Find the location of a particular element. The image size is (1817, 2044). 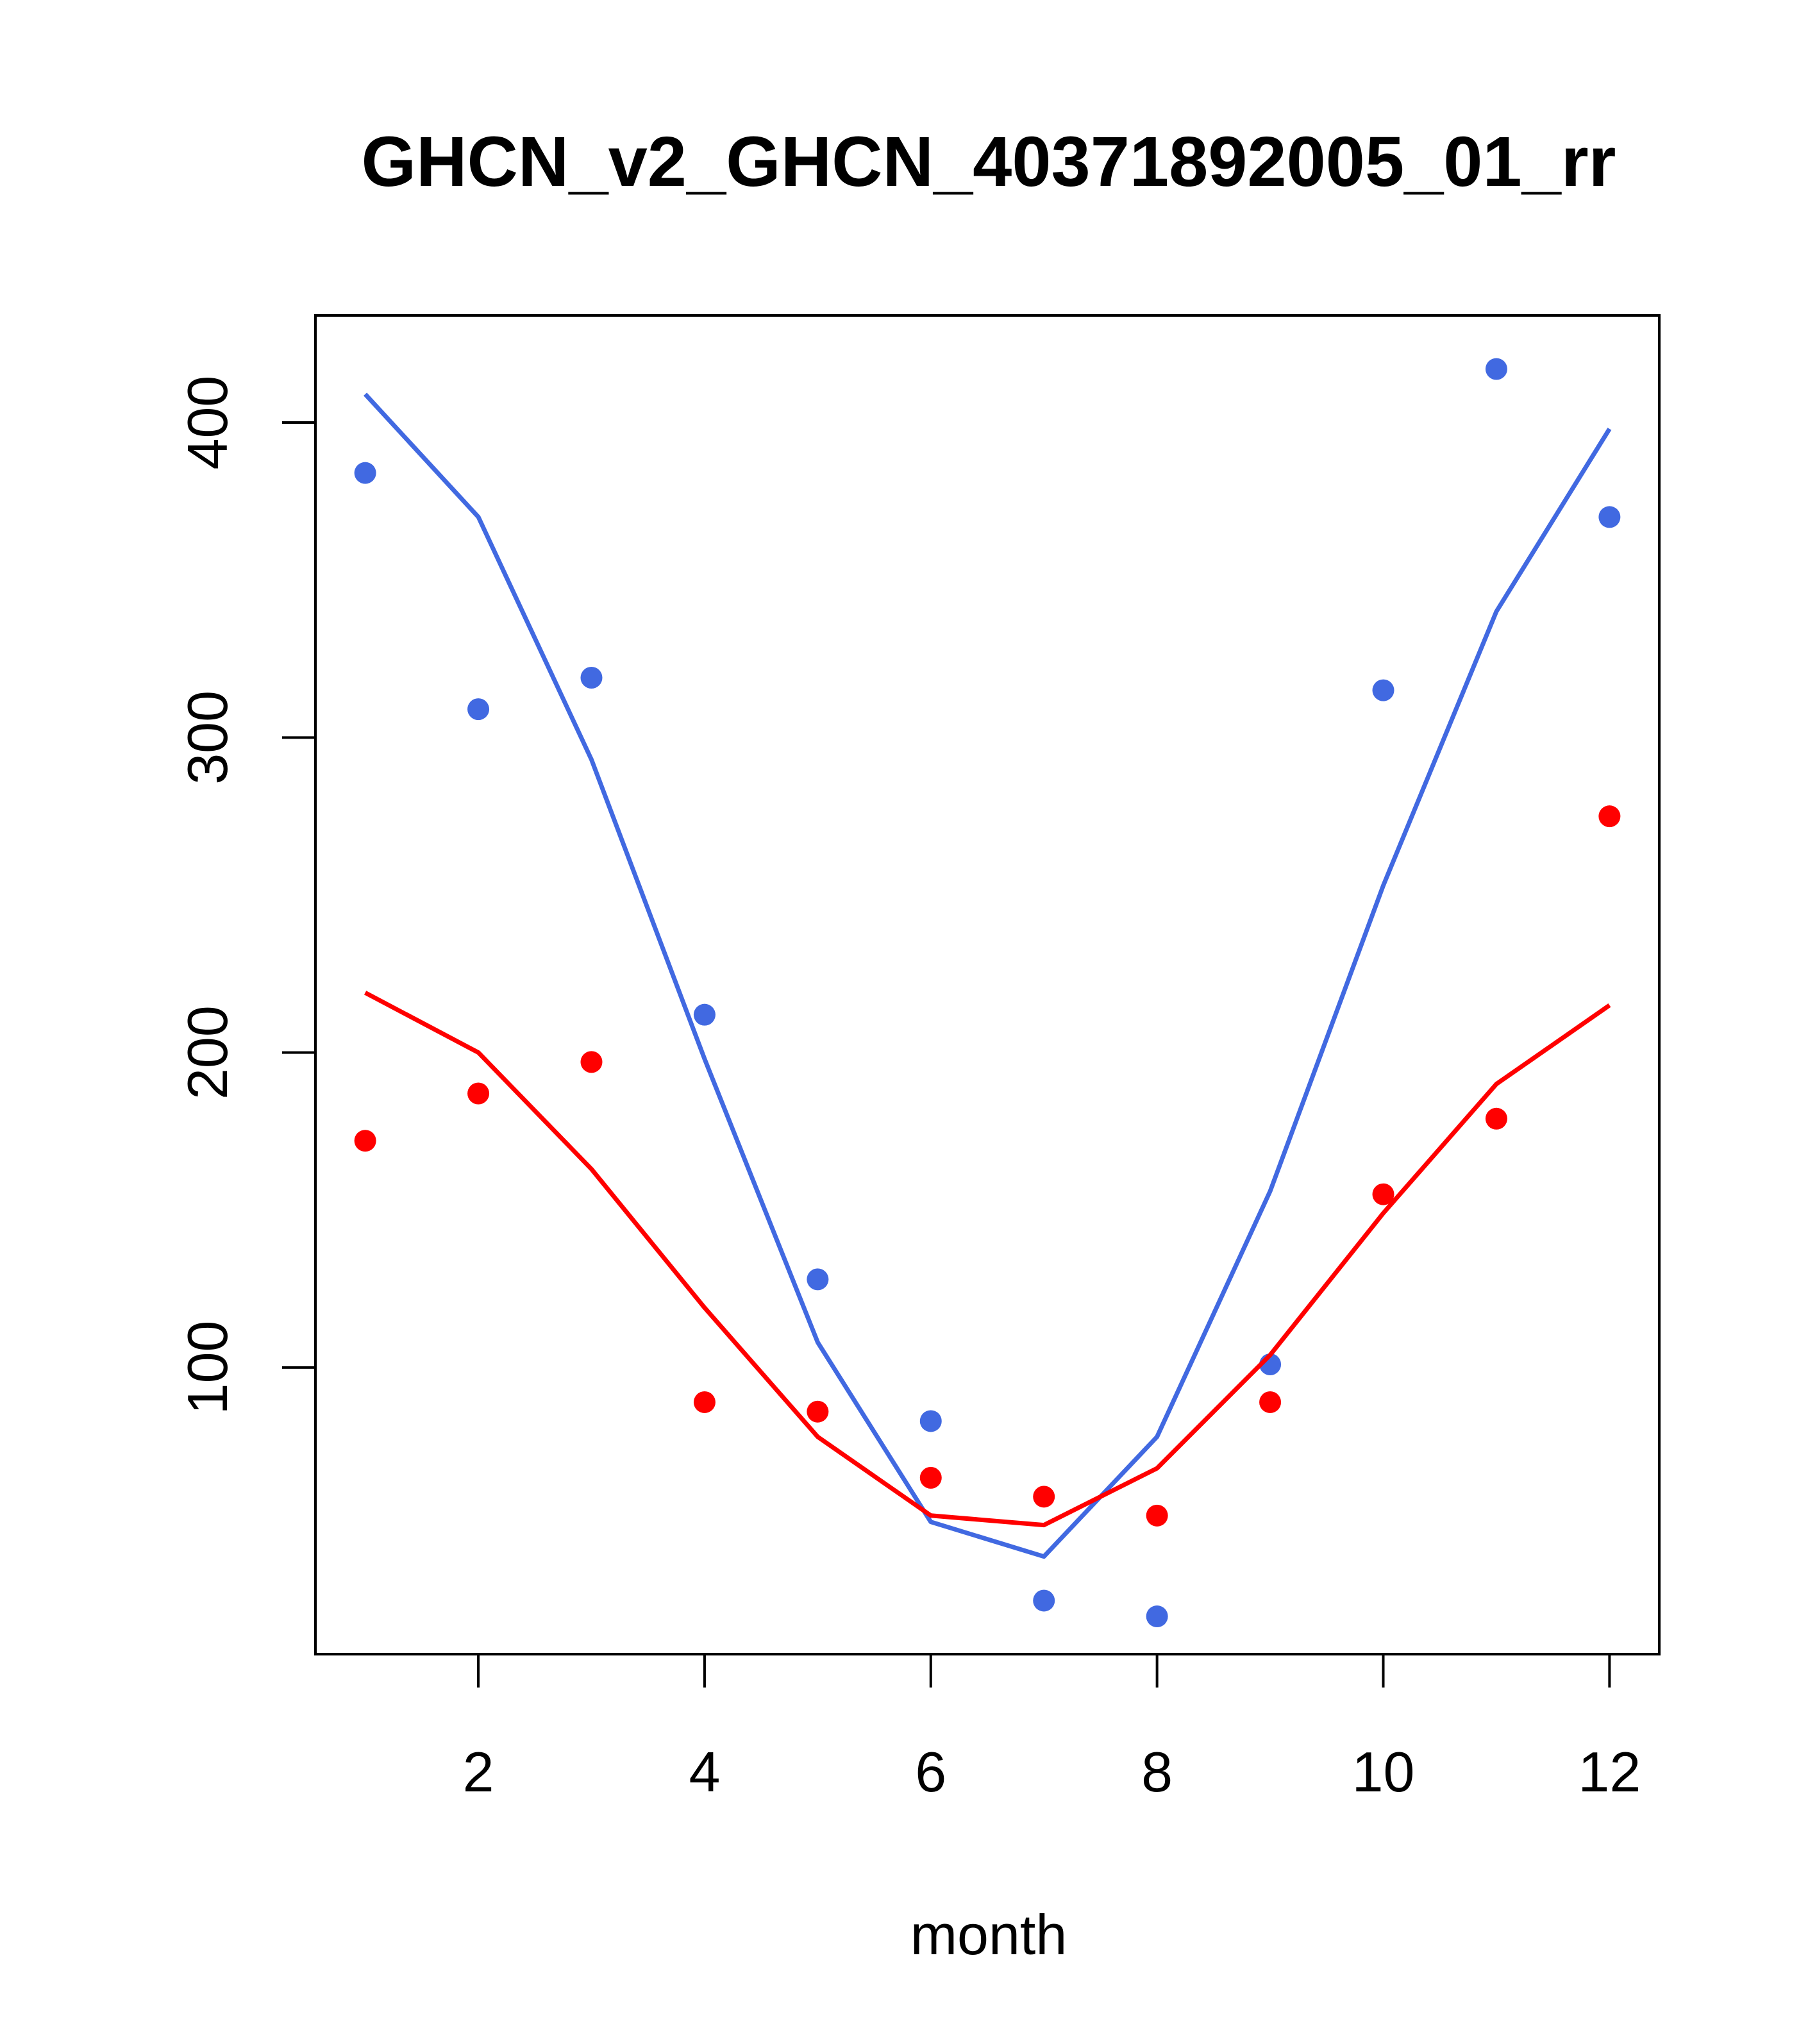

x-tick-label: 8 is located at coordinates (1157, 1772).